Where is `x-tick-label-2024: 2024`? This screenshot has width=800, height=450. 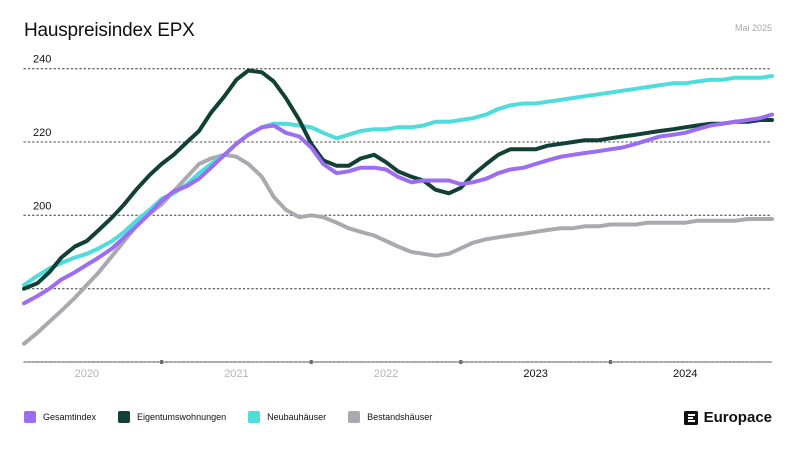 x-tick-label-2024: 2024 is located at coordinates (685, 374).